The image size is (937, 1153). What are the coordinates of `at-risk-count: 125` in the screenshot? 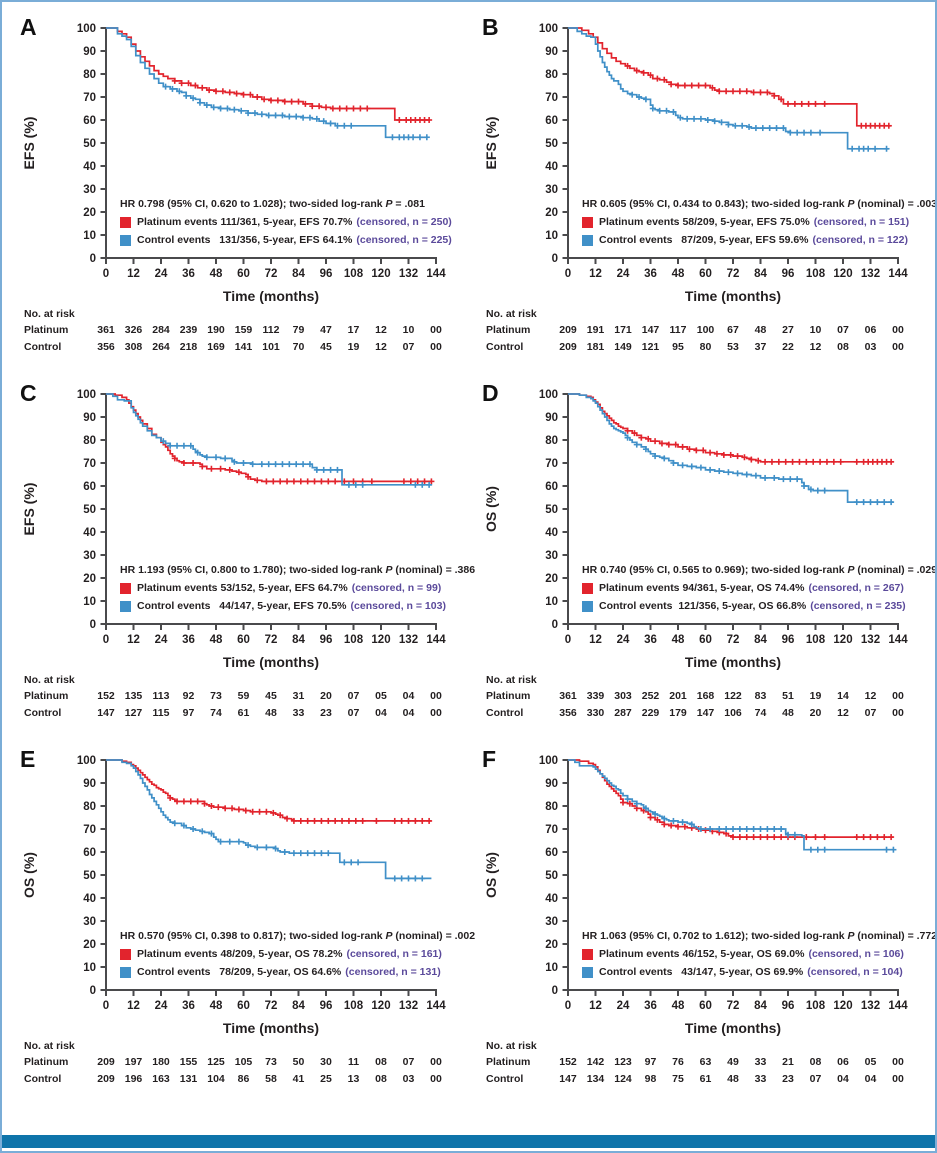 It's located at (216, 1062).